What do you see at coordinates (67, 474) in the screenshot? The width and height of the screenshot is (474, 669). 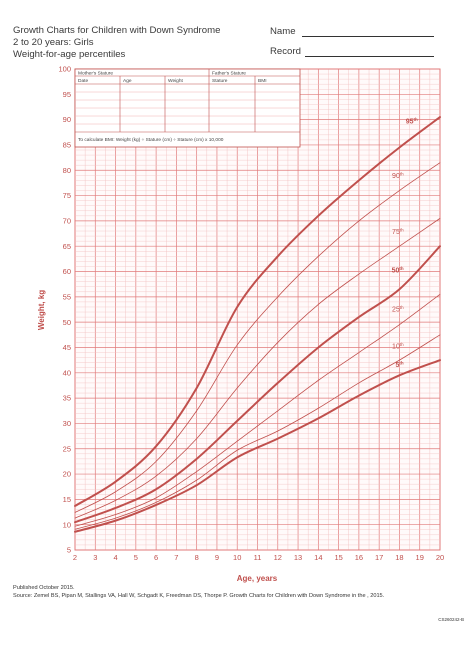 I see `y-tick-label: 20` at bounding box center [67, 474].